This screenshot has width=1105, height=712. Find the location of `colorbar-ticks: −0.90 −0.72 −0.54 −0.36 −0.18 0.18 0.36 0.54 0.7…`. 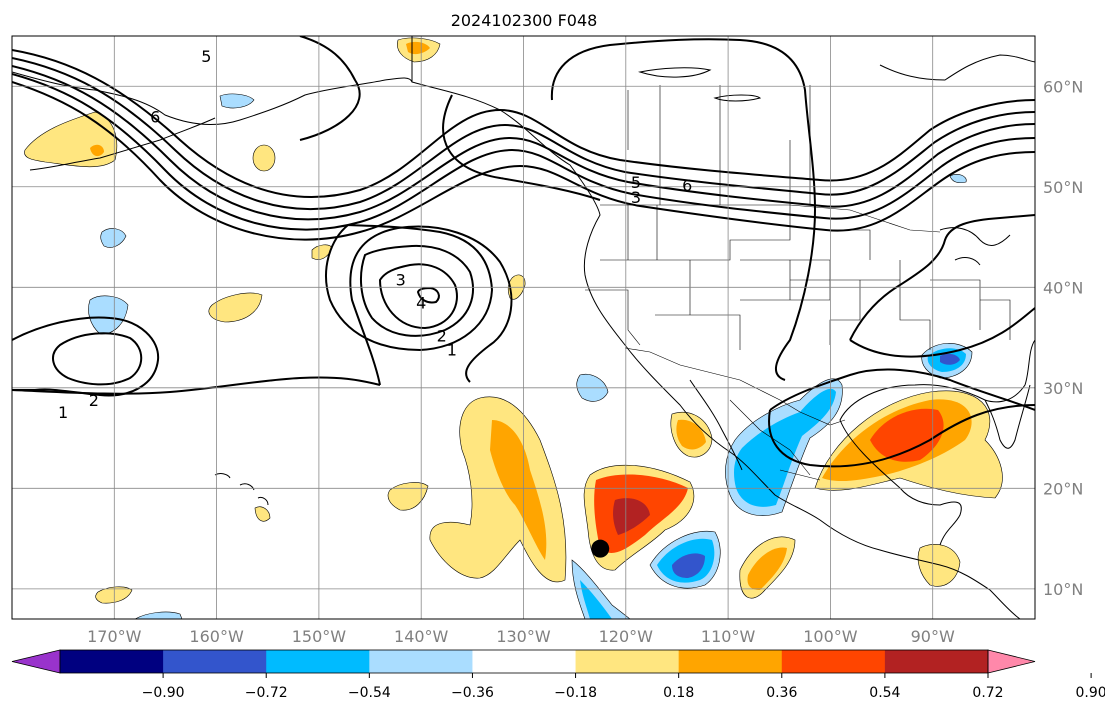

colorbar-ticks: −0.90 −0.72 −0.54 −0.36 −0.18 0.18 0.36 0.54 0.7… is located at coordinates (623, 687).